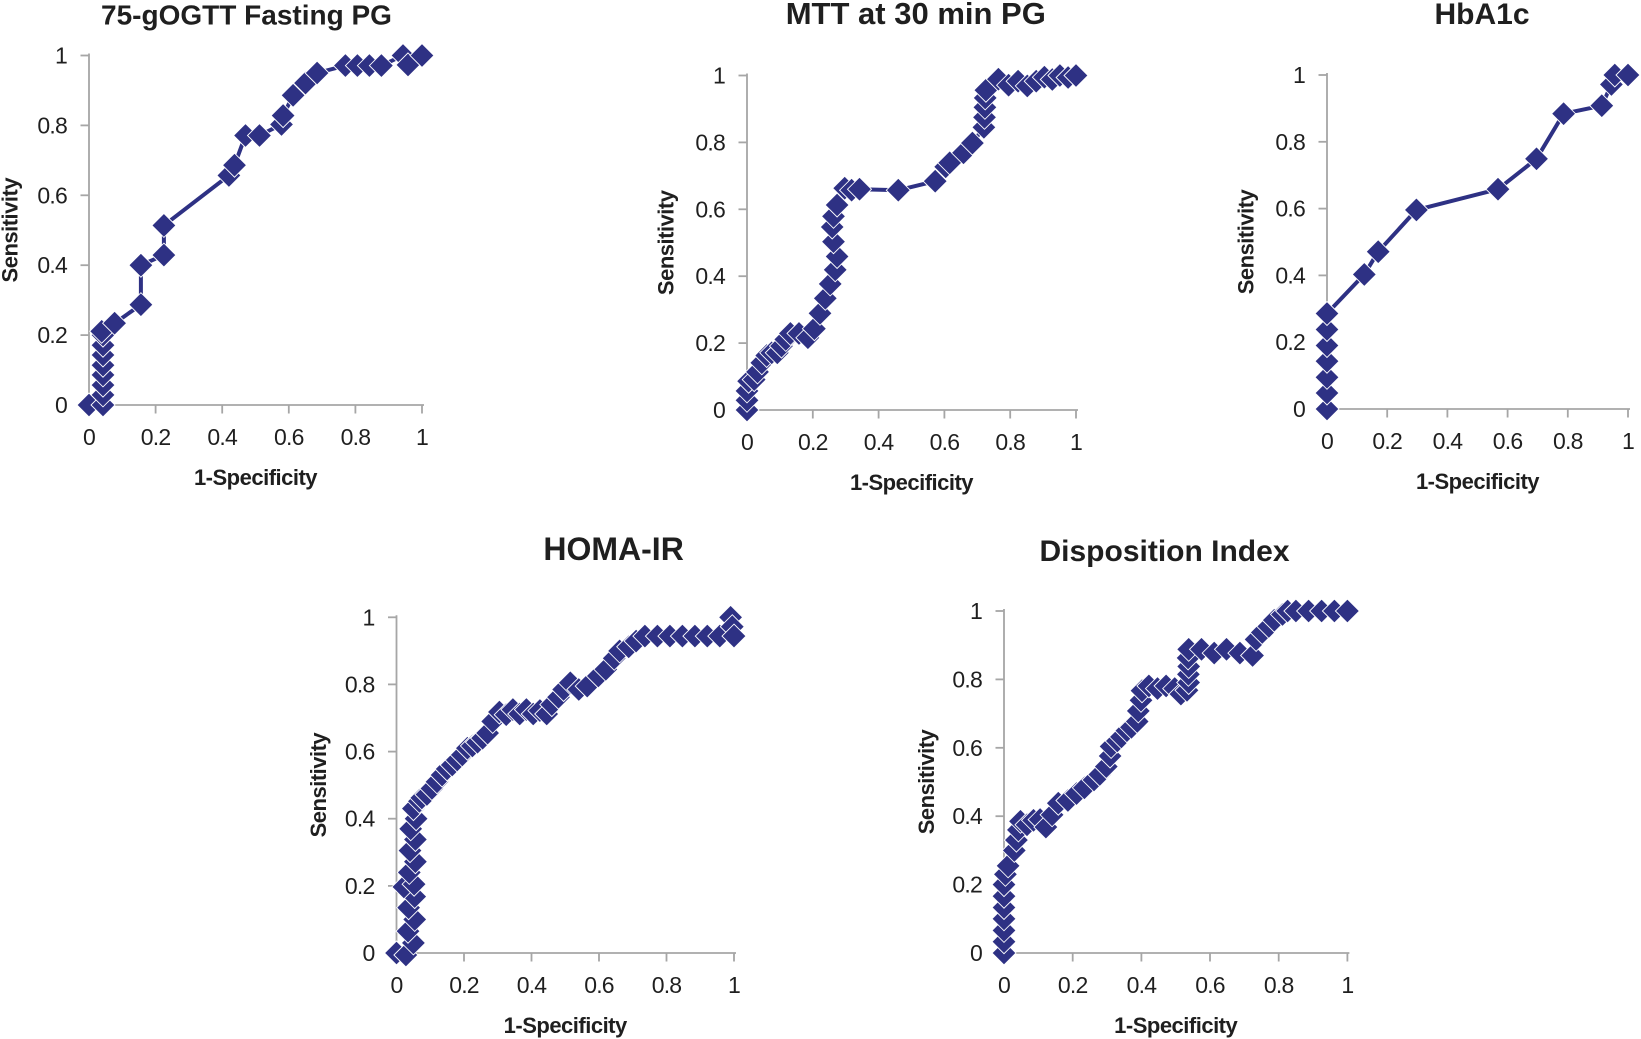 This screenshot has height=1039, width=1641. Describe the element at coordinates (916, 15) in the screenshot. I see `svg-text: MTT at 30 min PG` at that location.